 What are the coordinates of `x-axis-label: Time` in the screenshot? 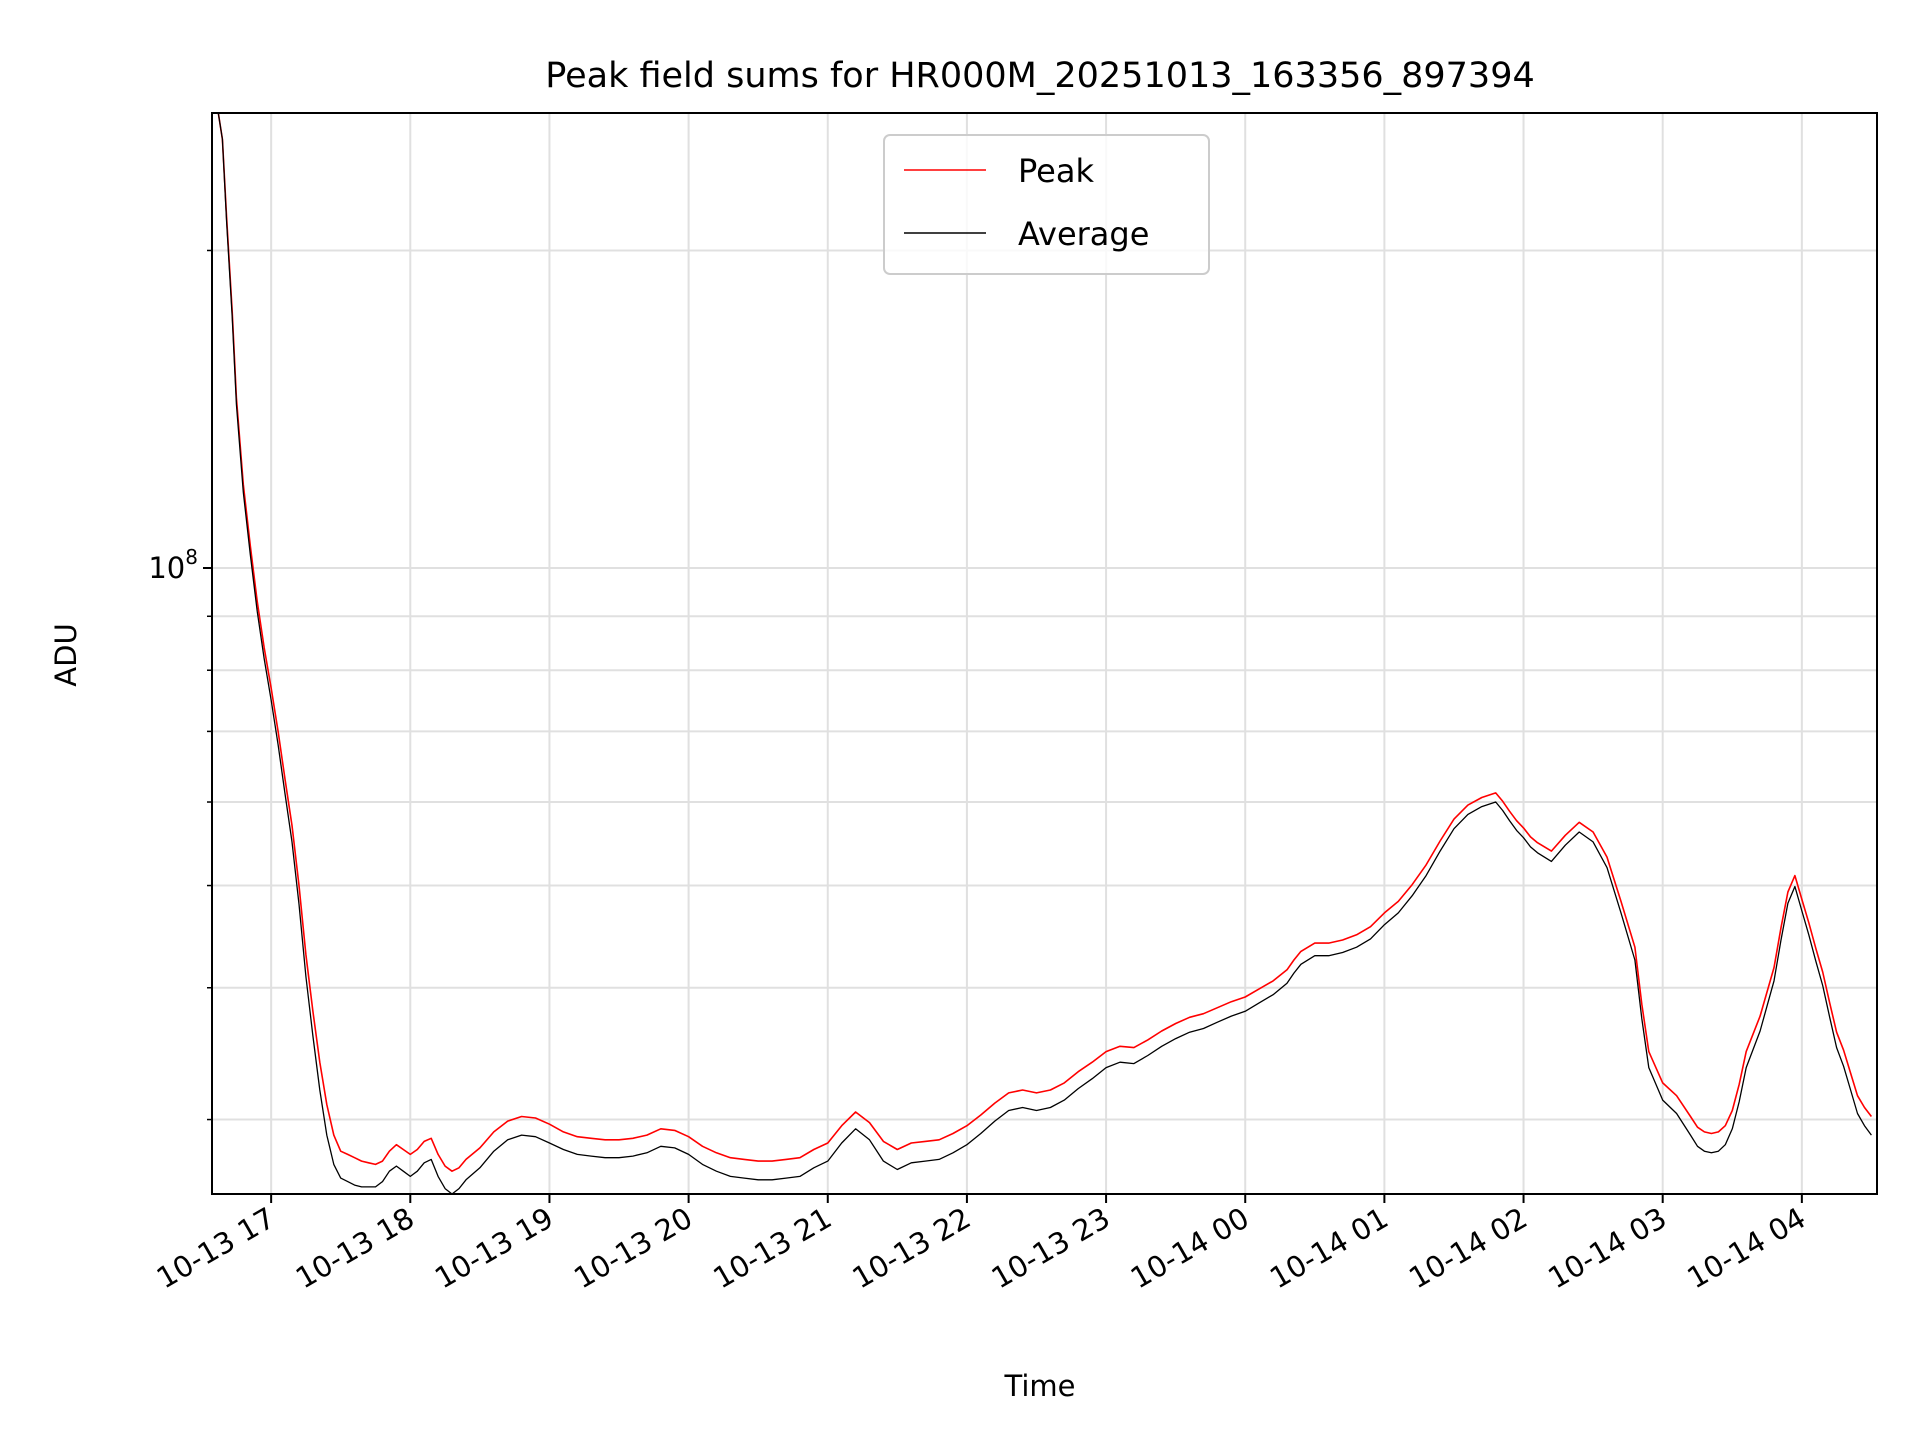 It's located at (1040, 1386).